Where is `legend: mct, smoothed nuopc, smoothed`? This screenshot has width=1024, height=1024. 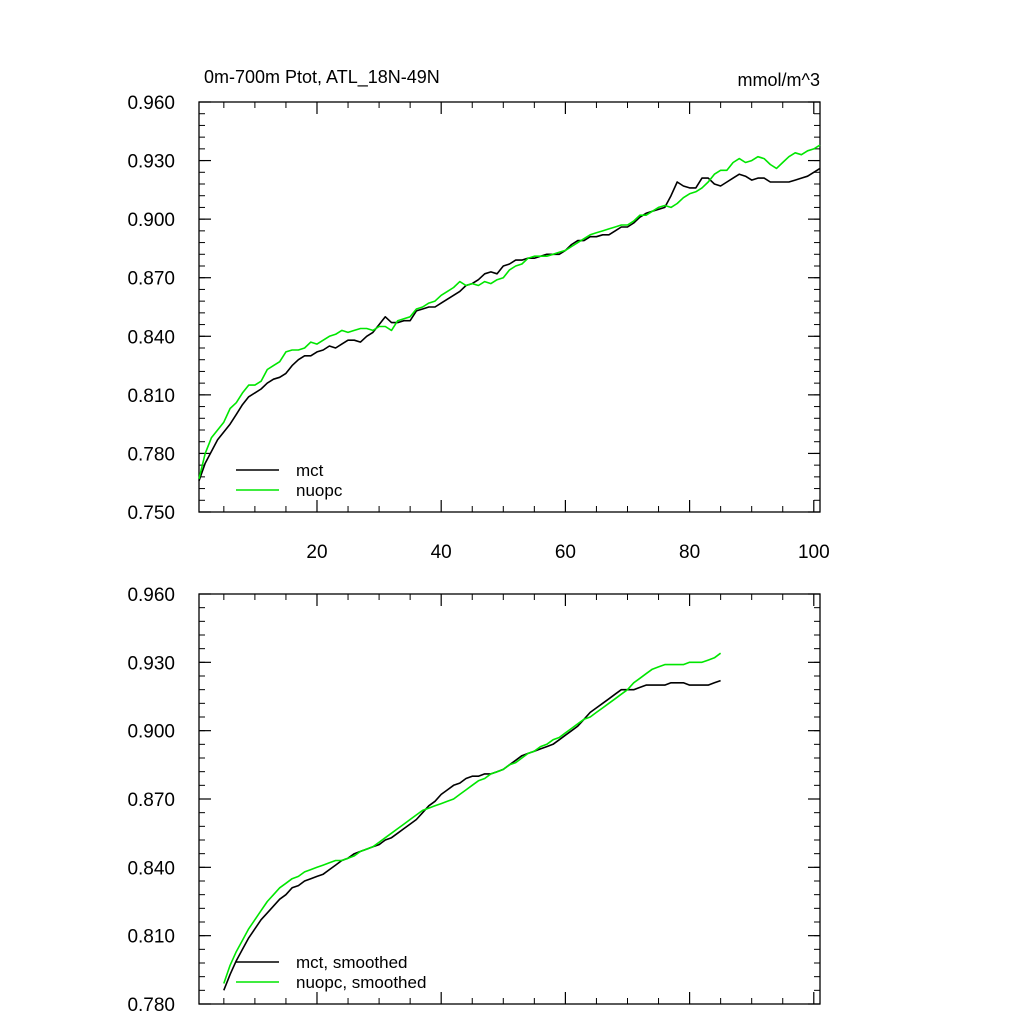
legend: mct, smoothed nuopc, smoothed is located at coordinates (331, 972).